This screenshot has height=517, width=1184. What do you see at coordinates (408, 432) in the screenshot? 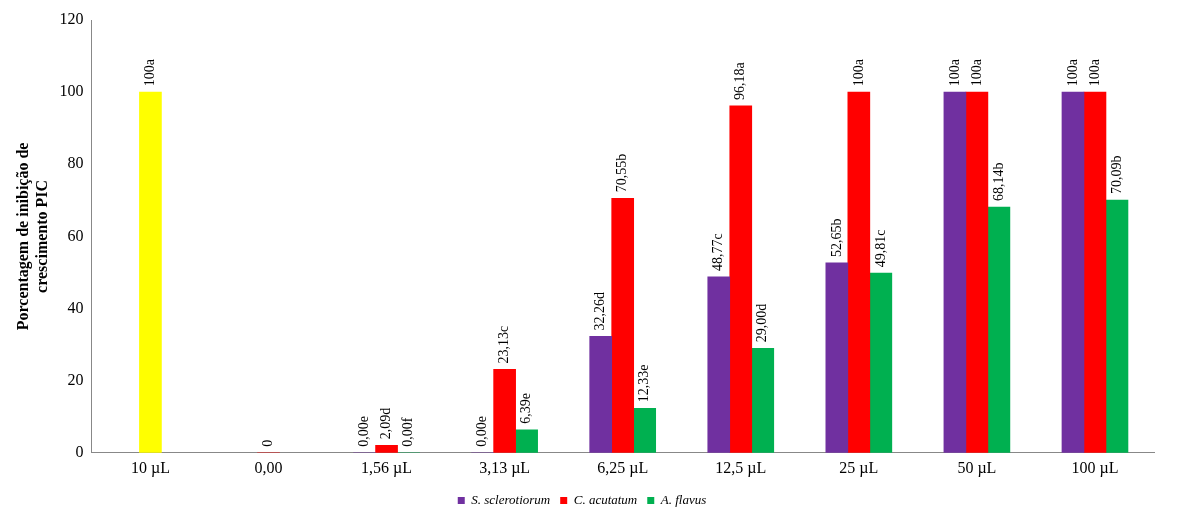
I see `data-label: 0,00f` at bounding box center [408, 432].